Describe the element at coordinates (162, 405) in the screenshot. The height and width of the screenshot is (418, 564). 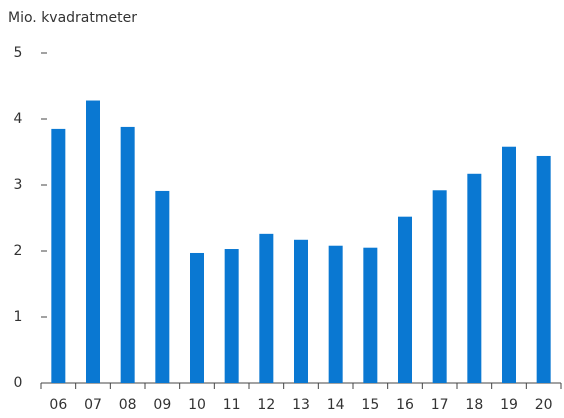
I see `x-tick-label: 09` at that location.